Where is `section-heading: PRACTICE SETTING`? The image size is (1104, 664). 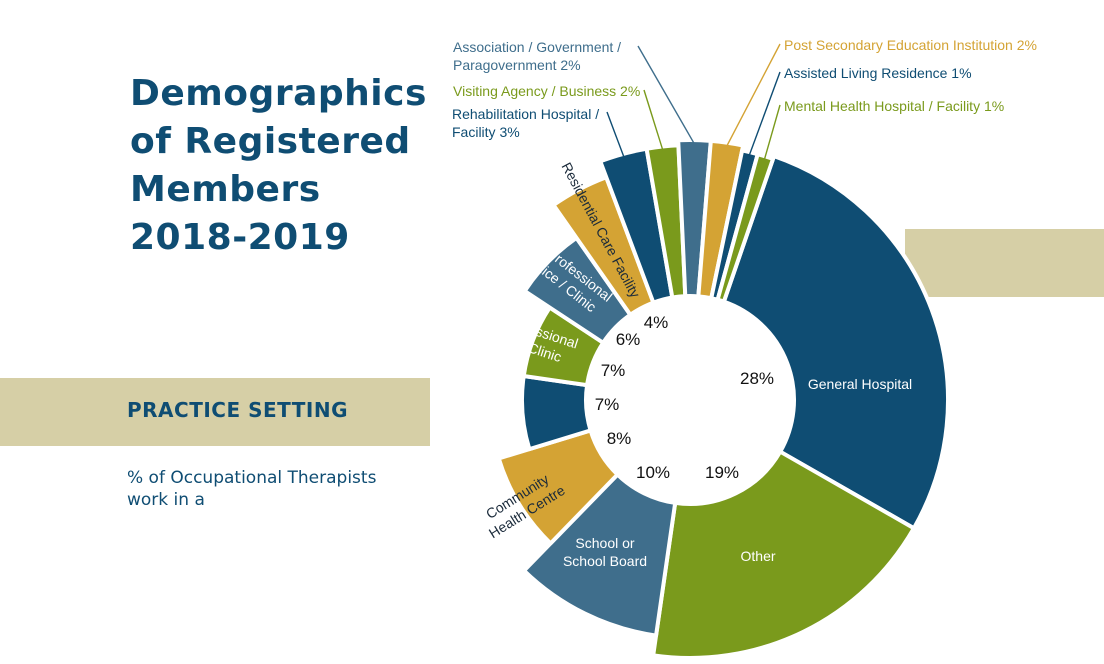 section-heading: PRACTICE SETTING is located at coordinates (238, 410).